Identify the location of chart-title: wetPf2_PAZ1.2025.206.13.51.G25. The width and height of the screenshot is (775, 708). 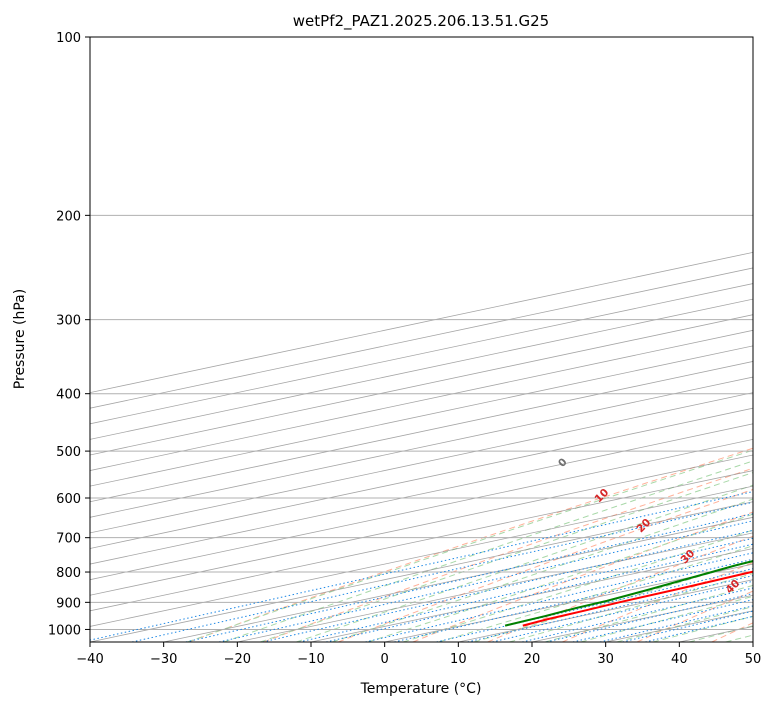
(421, 21).